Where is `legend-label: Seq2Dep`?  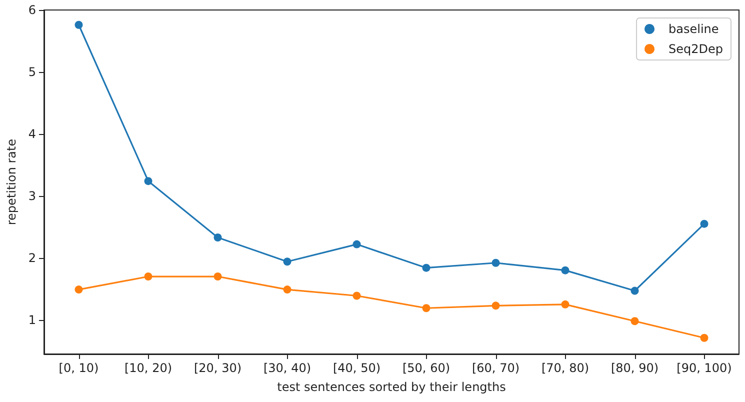
legend-label: Seq2Dep is located at coordinates (696, 49).